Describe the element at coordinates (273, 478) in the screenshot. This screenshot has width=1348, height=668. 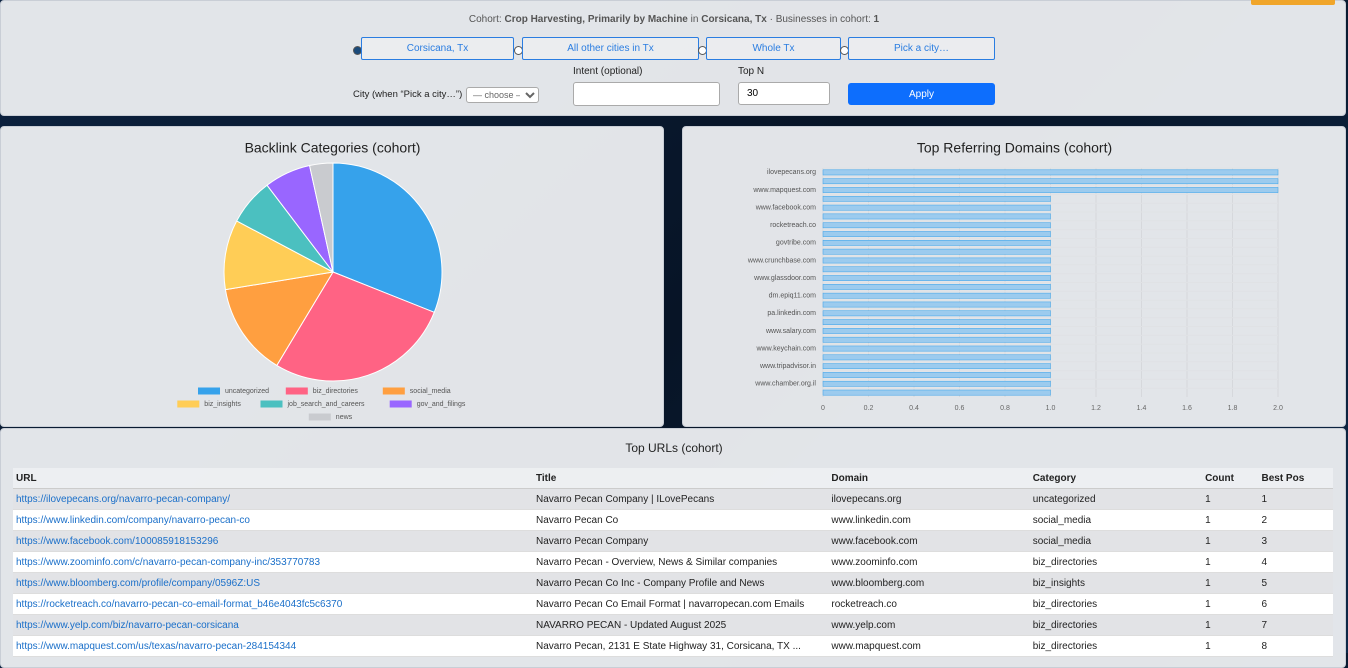
I see `column-header: URL` at that location.